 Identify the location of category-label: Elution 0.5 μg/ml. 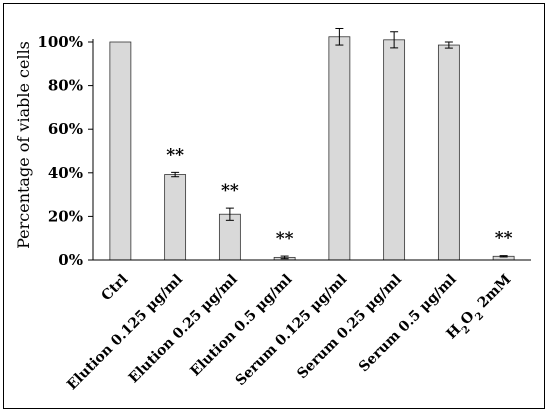
(241, 326).